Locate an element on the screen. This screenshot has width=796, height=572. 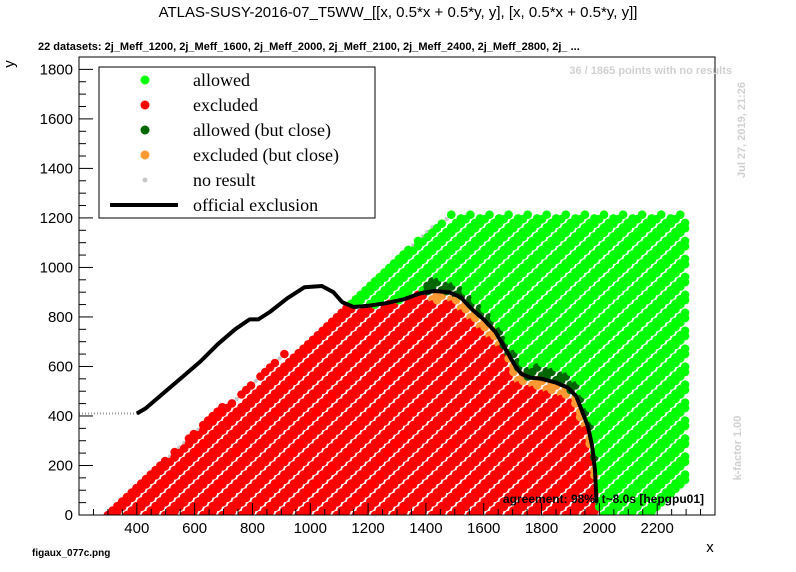
x-tick-label: 600 is located at coordinates (194, 528).